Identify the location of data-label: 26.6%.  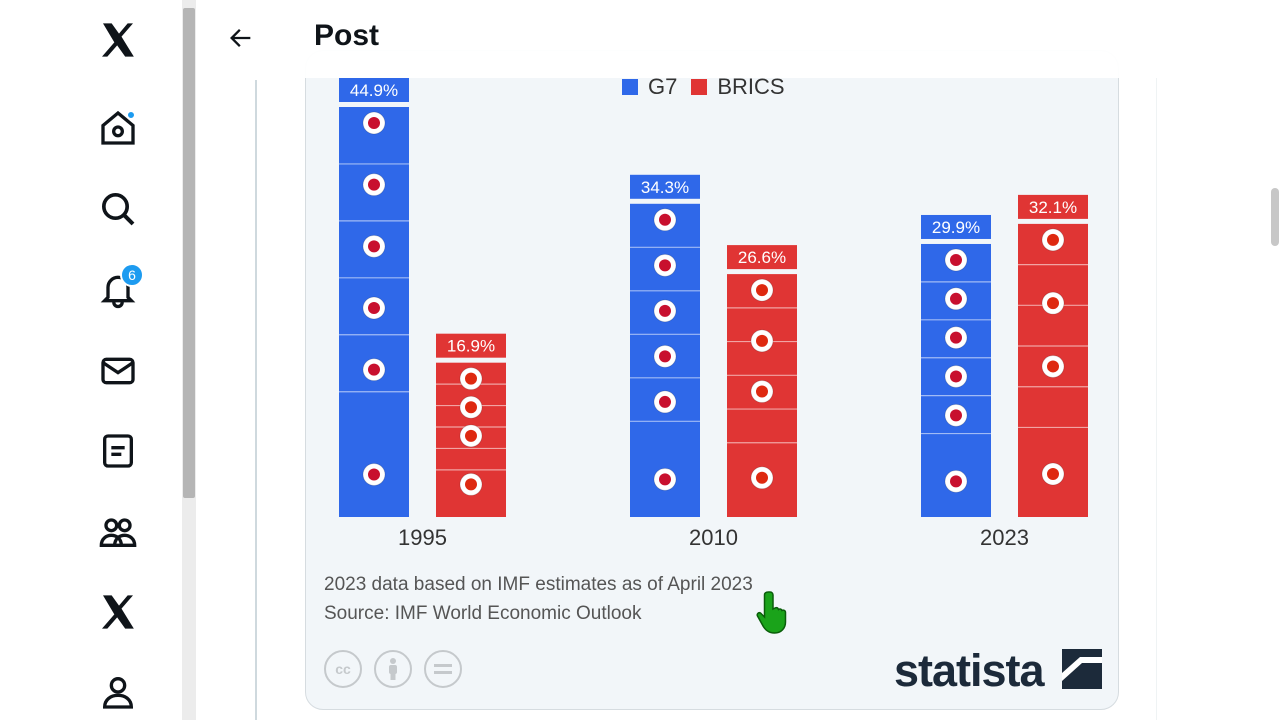
(762, 257).